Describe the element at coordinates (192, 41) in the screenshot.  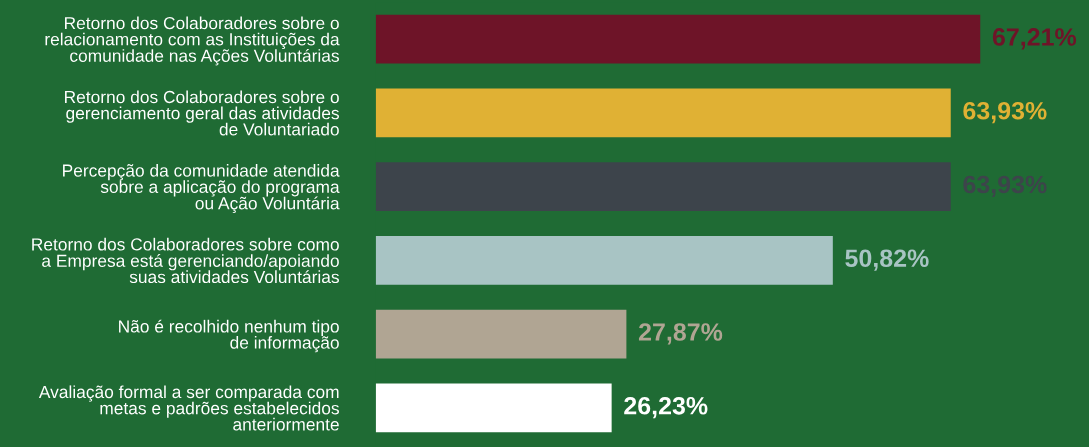
I see `y-tick-label: Retorno dos Colaboradores sobre o relacionamento com as Instituições da comunidade nas Ações Voluntárias` at that location.